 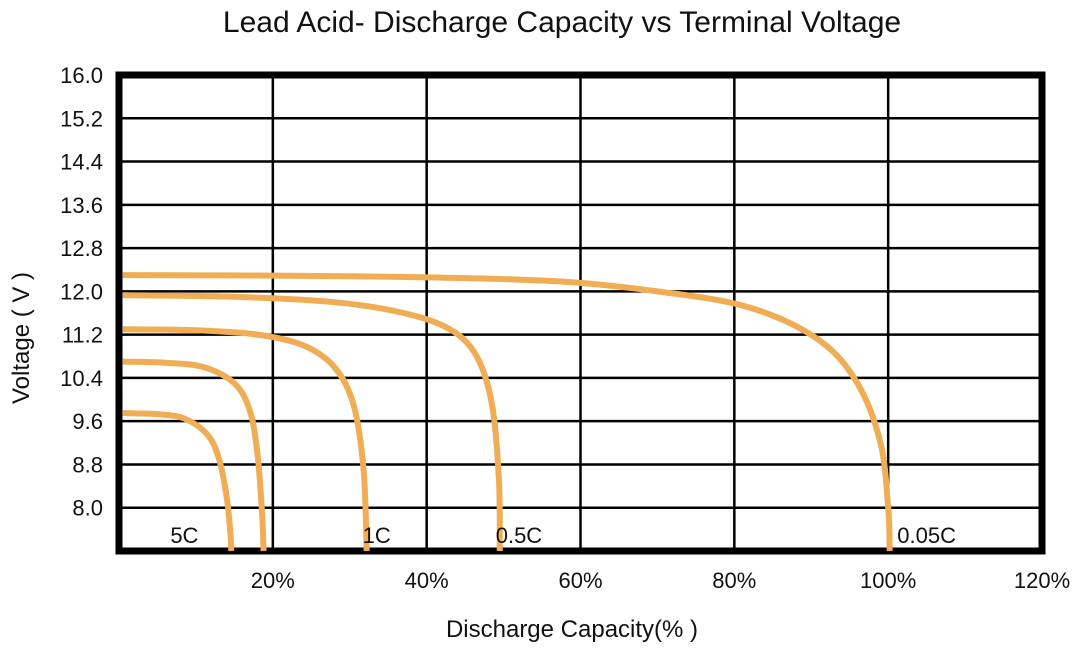 What do you see at coordinates (184, 535) in the screenshot?
I see `series-label: 5C` at bounding box center [184, 535].